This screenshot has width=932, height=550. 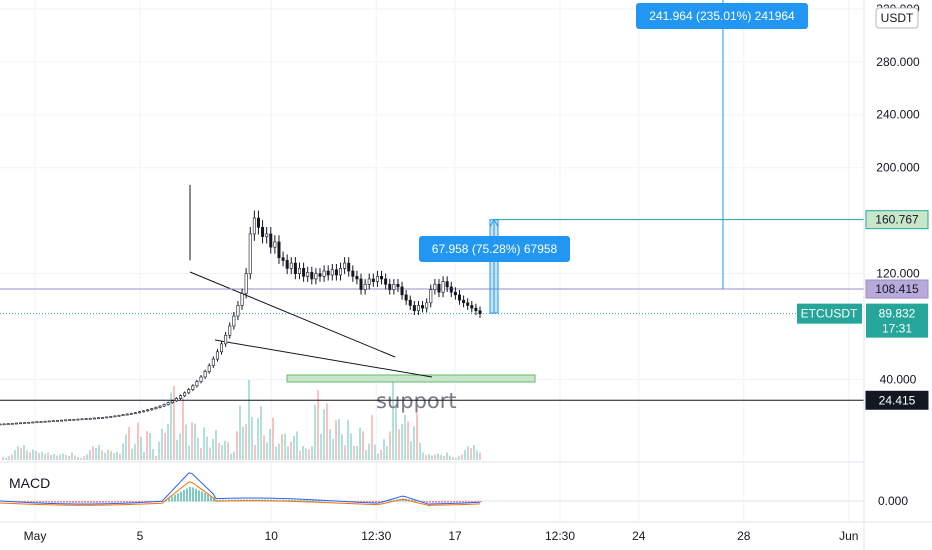 What do you see at coordinates (897, 329) in the screenshot?
I see `countdown-label: 17:31` at bounding box center [897, 329].